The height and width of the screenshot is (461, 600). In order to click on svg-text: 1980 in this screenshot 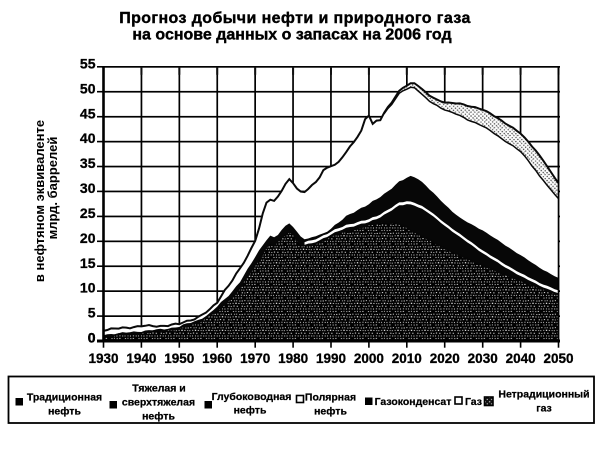, I will do `click(293, 358)`.